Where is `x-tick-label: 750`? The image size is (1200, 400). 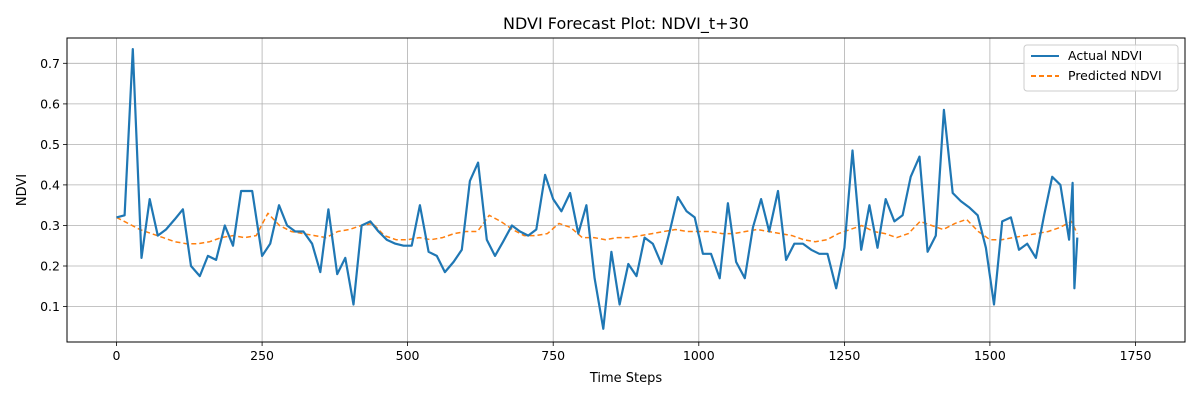 x-tick-label: 750 is located at coordinates (553, 355).